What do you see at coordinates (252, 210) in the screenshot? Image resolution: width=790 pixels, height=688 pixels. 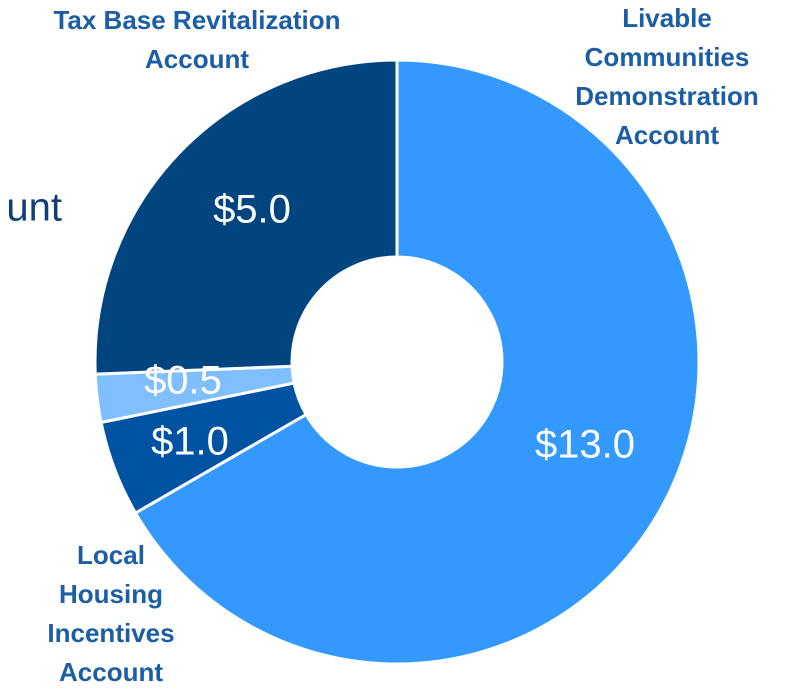 I see `value-label: $5.0` at bounding box center [252, 210].